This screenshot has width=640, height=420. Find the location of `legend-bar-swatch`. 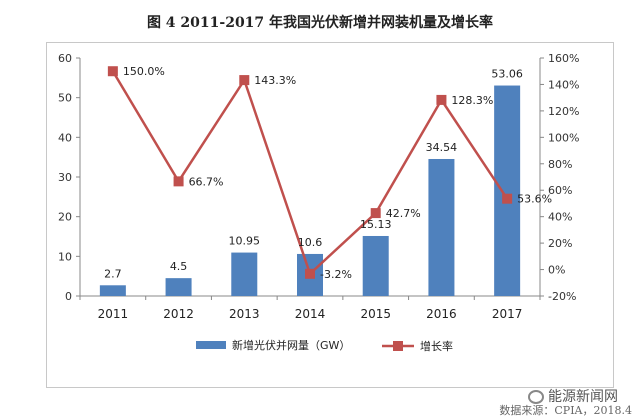

legend-bar-swatch is located at coordinates (211, 345).